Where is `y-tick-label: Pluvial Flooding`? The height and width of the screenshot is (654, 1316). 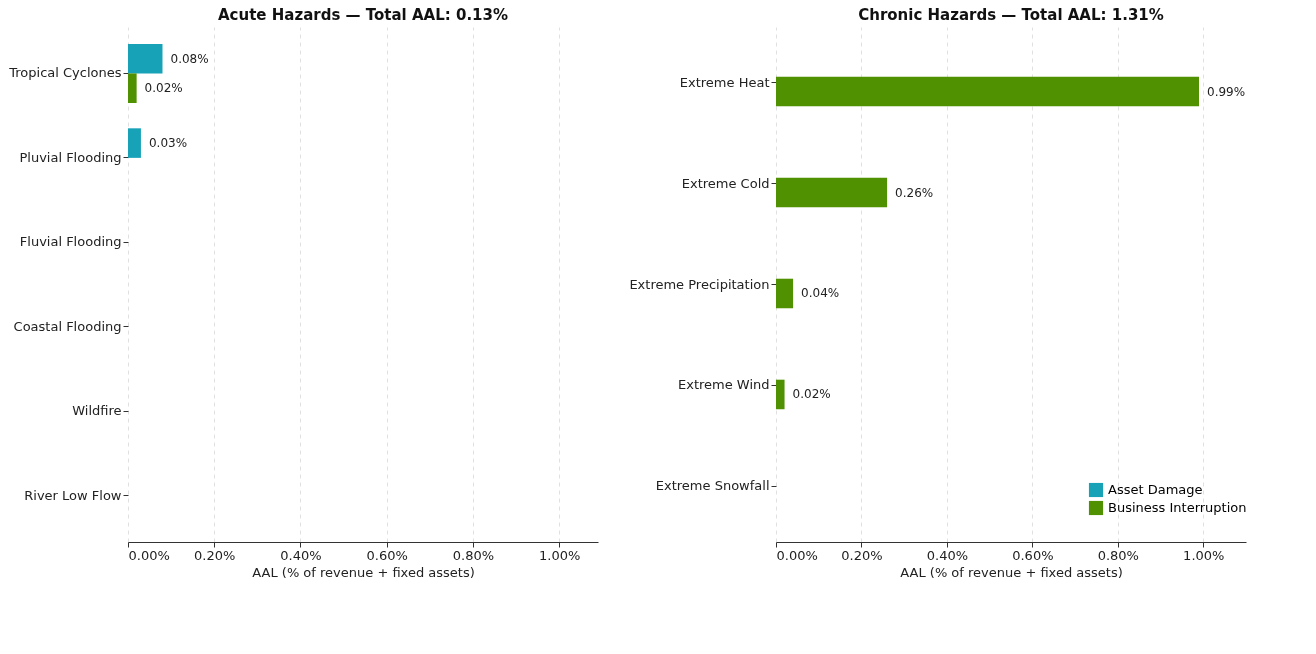
y-tick-label: Pluvial Flooding is located at coordinates (70, 157).